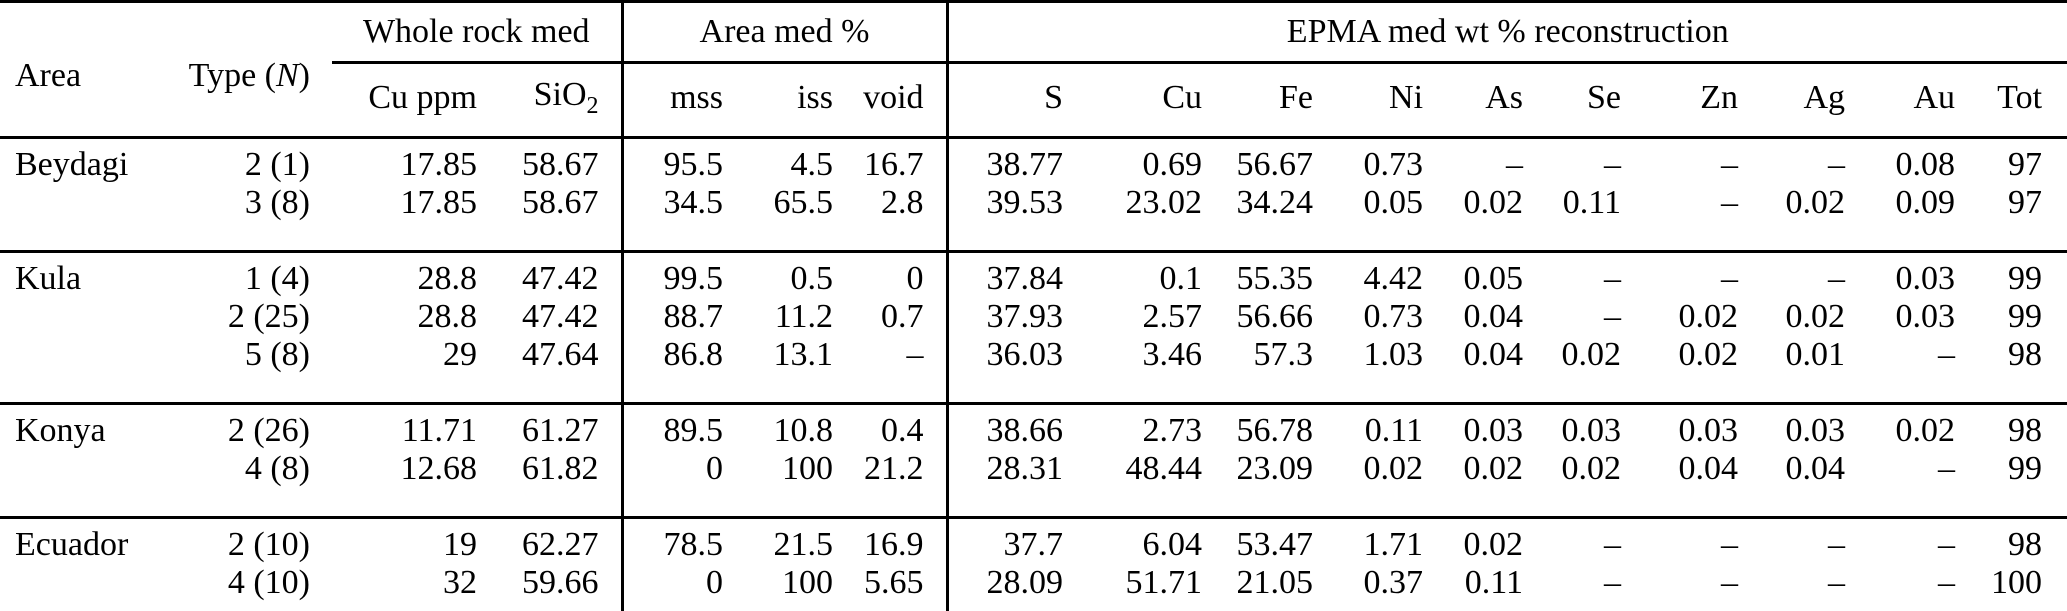 The width and height of the screenshot is (2067, 611). Describe the element at coordinates (250, 587) in the screenshot. I see `type-cell: 4 (10)` at that location.